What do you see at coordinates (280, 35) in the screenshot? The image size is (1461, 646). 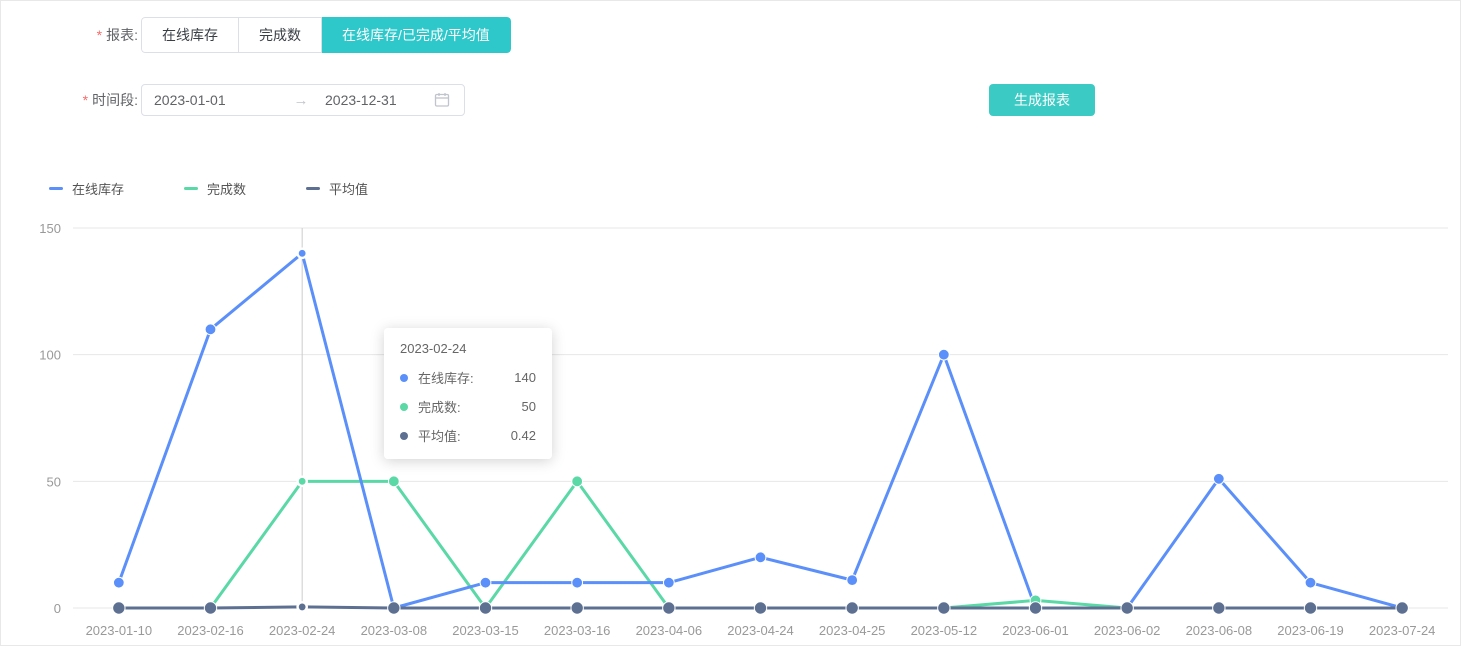 I see `tab-completed-count: 完成数` at bounding box center [280, 35].